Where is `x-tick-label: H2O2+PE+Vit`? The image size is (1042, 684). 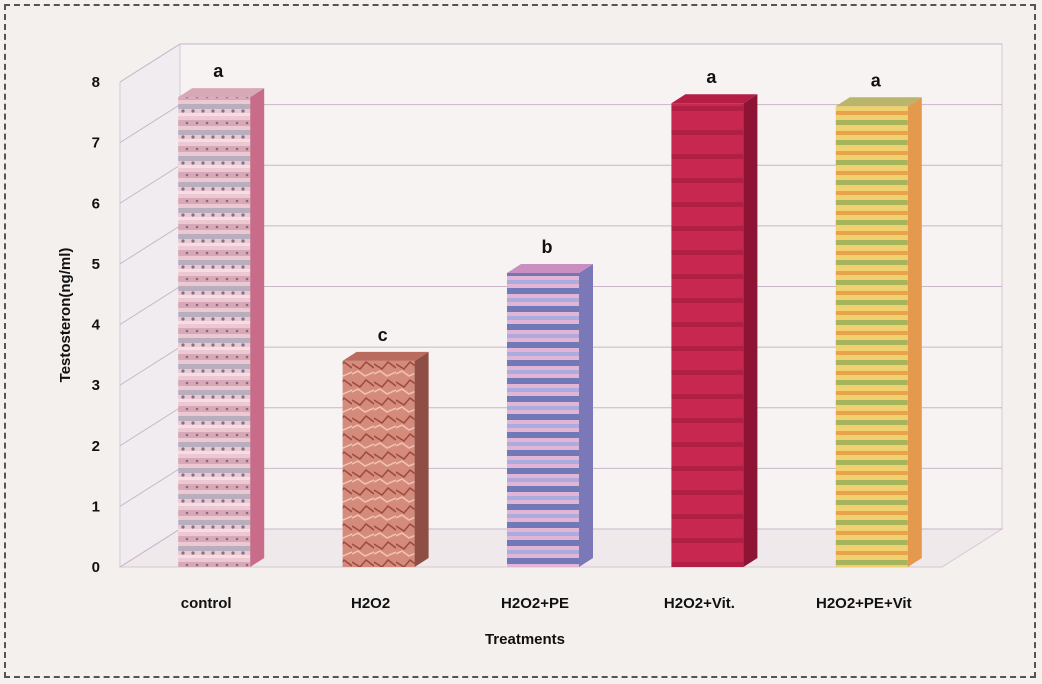 x-tick-label: H2O2+PE+Vit is located at coordinates (864, 603).